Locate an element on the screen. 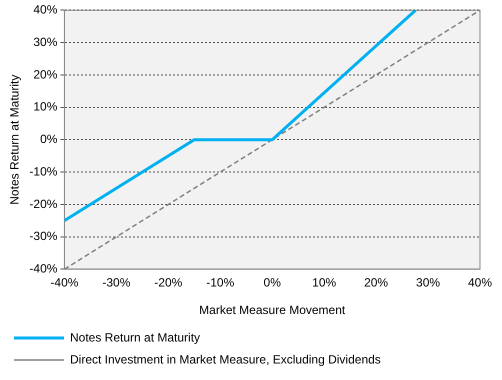 The height and width of the screenshot is (380, 502). x-tick-label: 40% is located at coordinates (480, 283).